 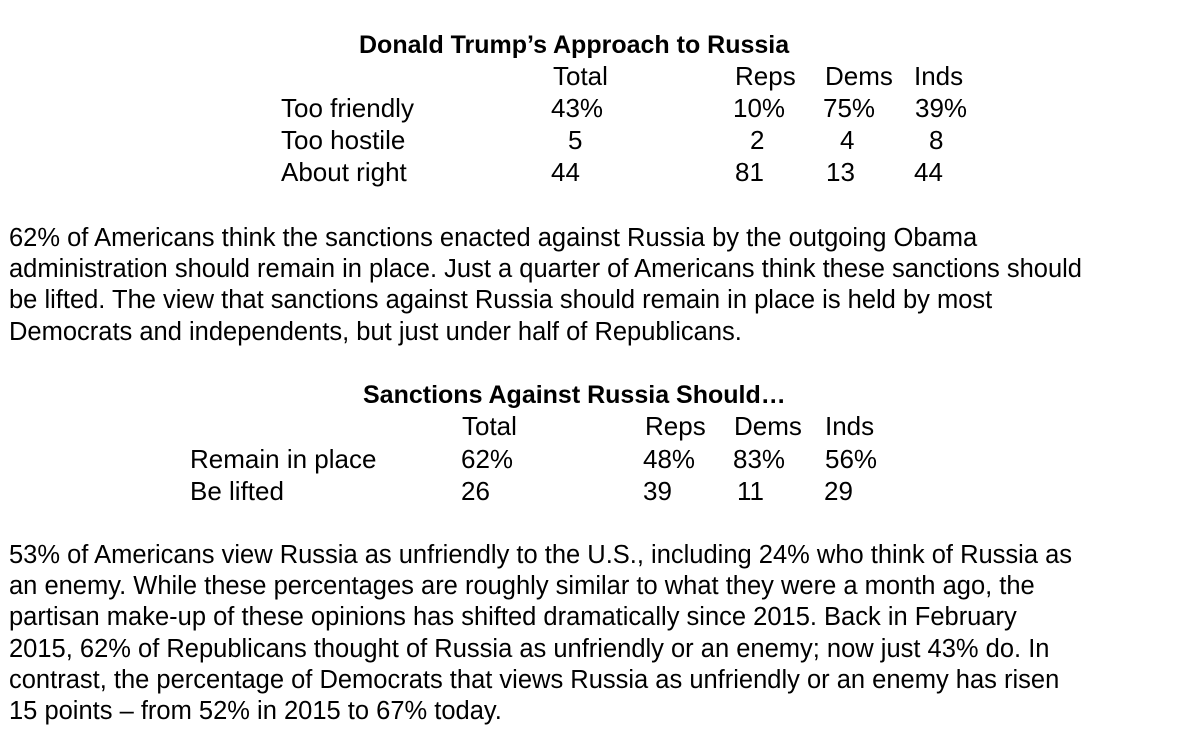 What do you see at coordinates (749, 172) in the screenshot?
I see `cell-reps: 81` at bounding box center [749, 172].